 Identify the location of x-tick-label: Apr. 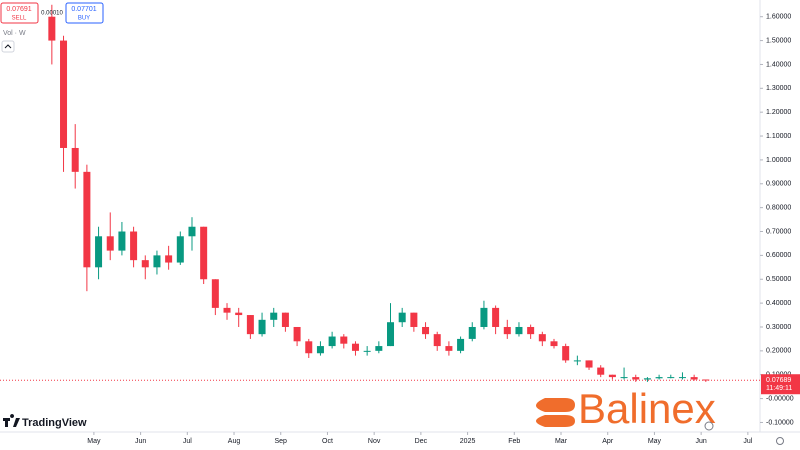
(608, 441).